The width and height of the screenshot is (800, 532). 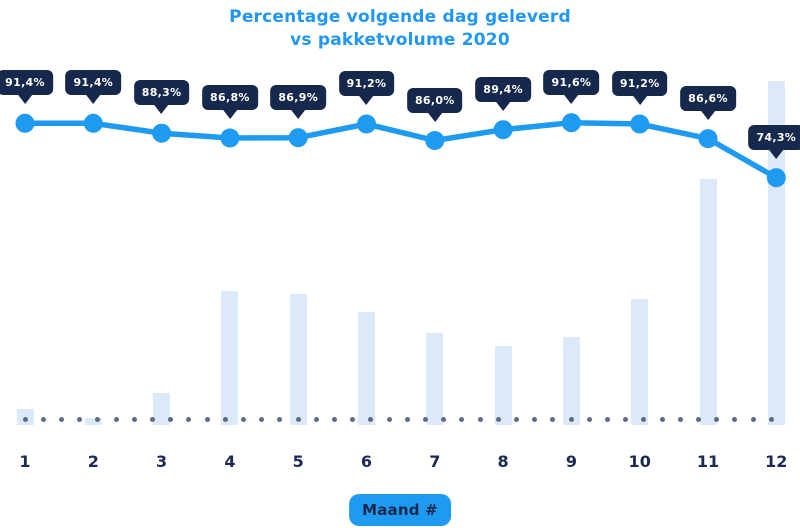 I want to click on value-tooltip-5: 86,9%, so click(x=298, y=97).